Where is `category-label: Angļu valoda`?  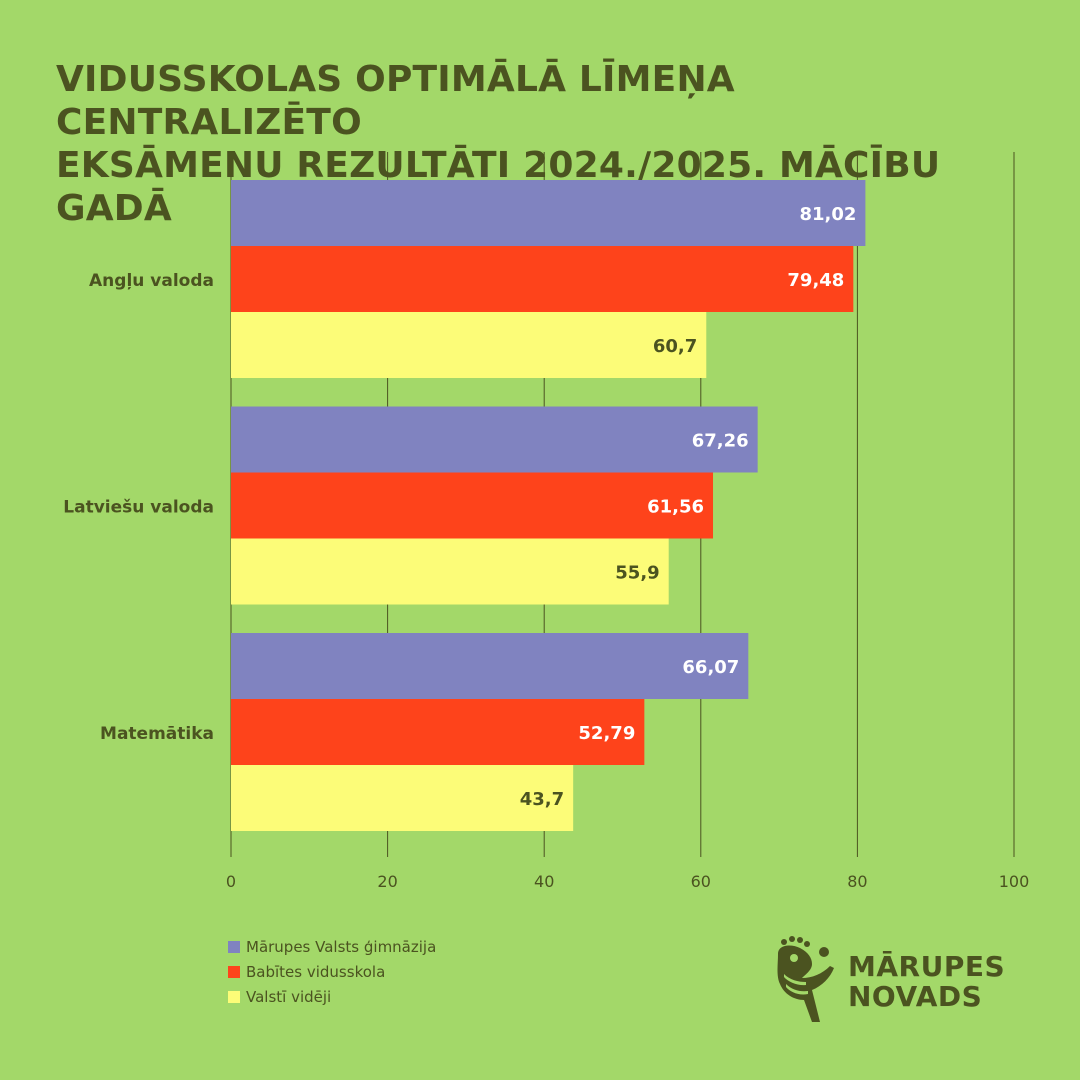
category-label: Angļu valoda is located at coordinates (151, 281).